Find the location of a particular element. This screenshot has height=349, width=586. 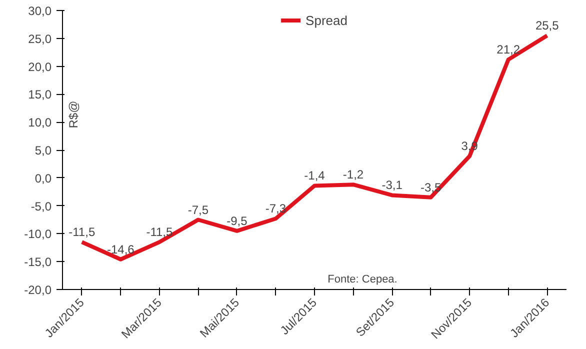

y-tick-label: 0,0 is located at coordinates (43, 178).